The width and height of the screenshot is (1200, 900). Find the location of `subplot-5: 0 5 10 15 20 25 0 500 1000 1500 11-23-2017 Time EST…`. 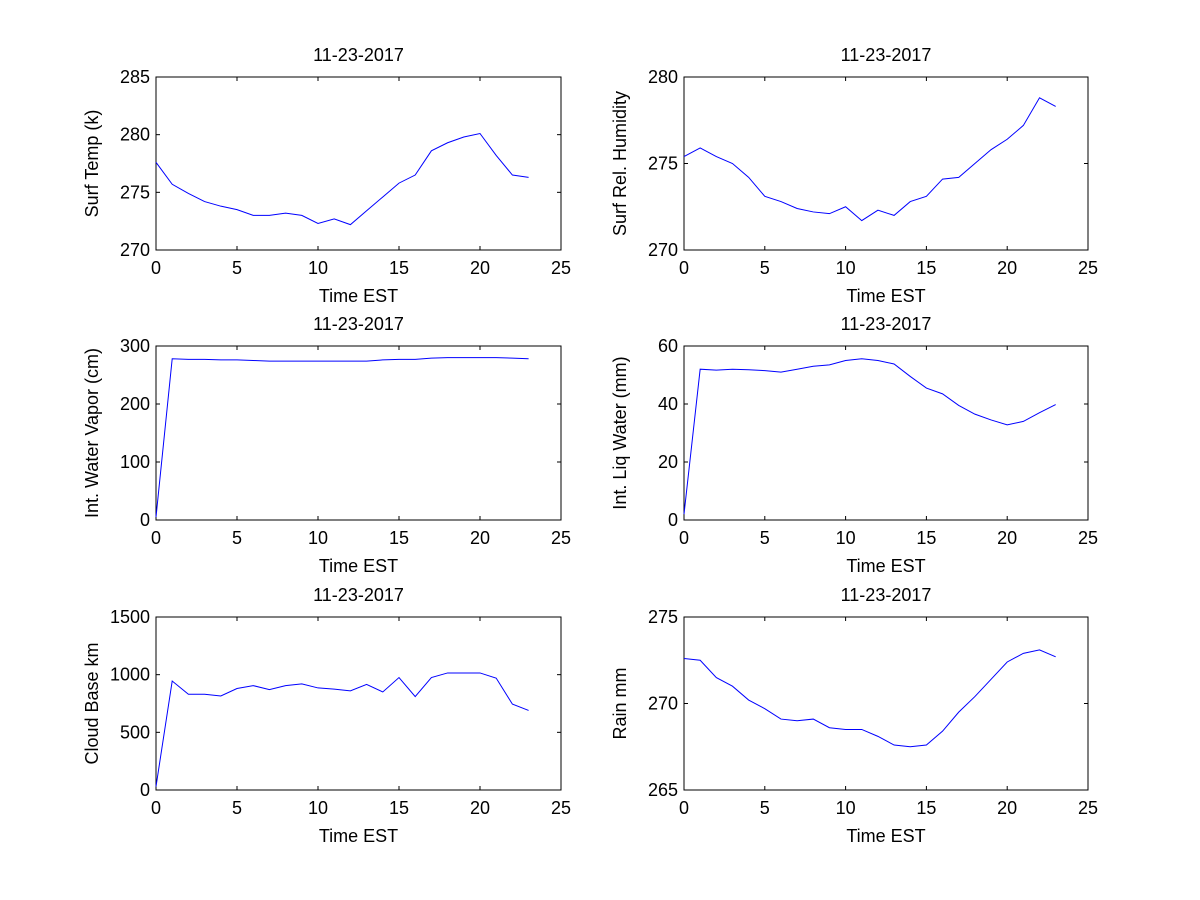

subplot-5: 0 5 10 15 20 25 0 500 1000 1500 11-23-2017 Time EST… is located at coordinates (326, 715).